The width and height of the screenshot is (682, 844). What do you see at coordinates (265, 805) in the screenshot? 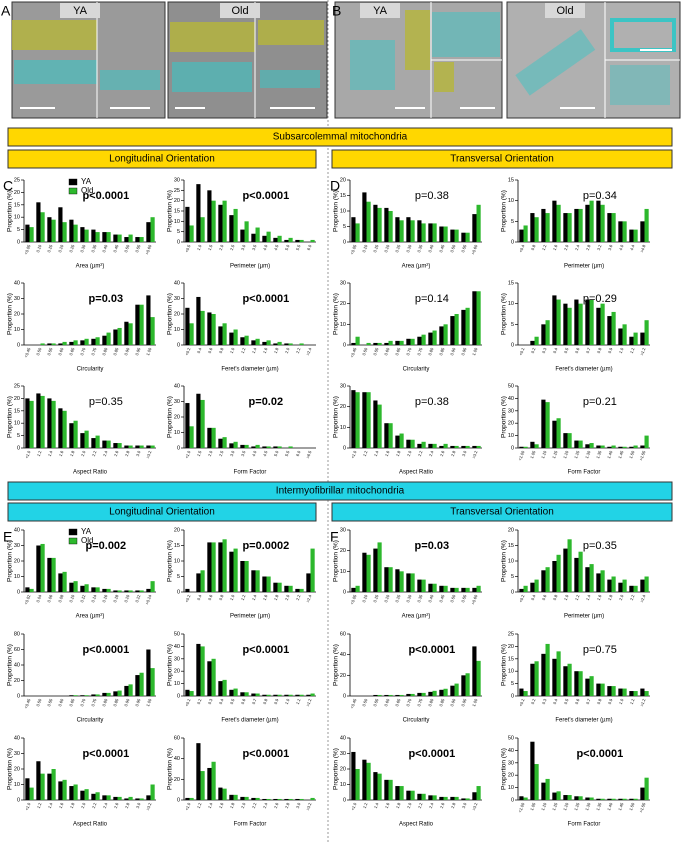
I see `x-tick-label: 2.4` at bounding box center [265, 805].